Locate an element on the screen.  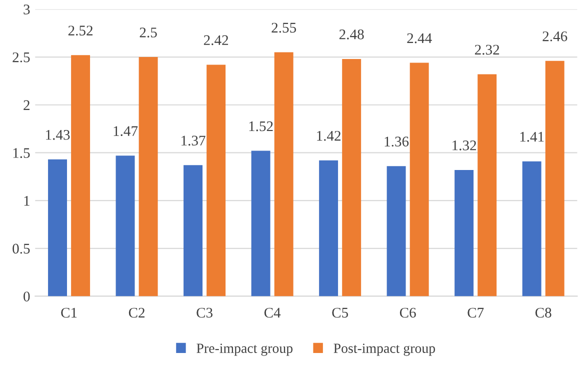
x-tick-label: C5 is located at coordinates (340, 313).